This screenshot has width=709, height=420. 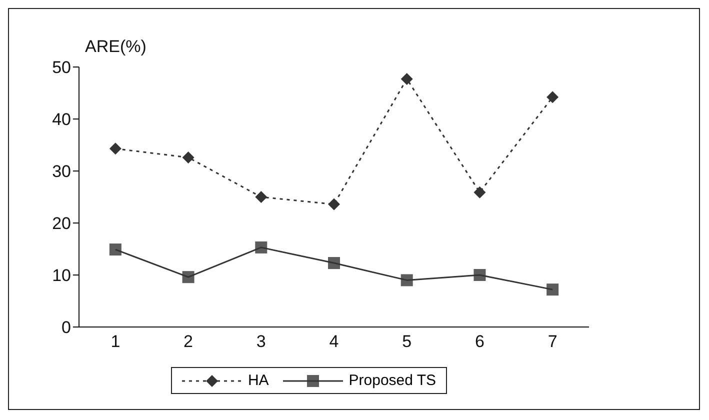 What do you see at coordinates (392, 380) in the screenshot?
I see `legend-label: Proposed TS` at bounding box center [392, 380].